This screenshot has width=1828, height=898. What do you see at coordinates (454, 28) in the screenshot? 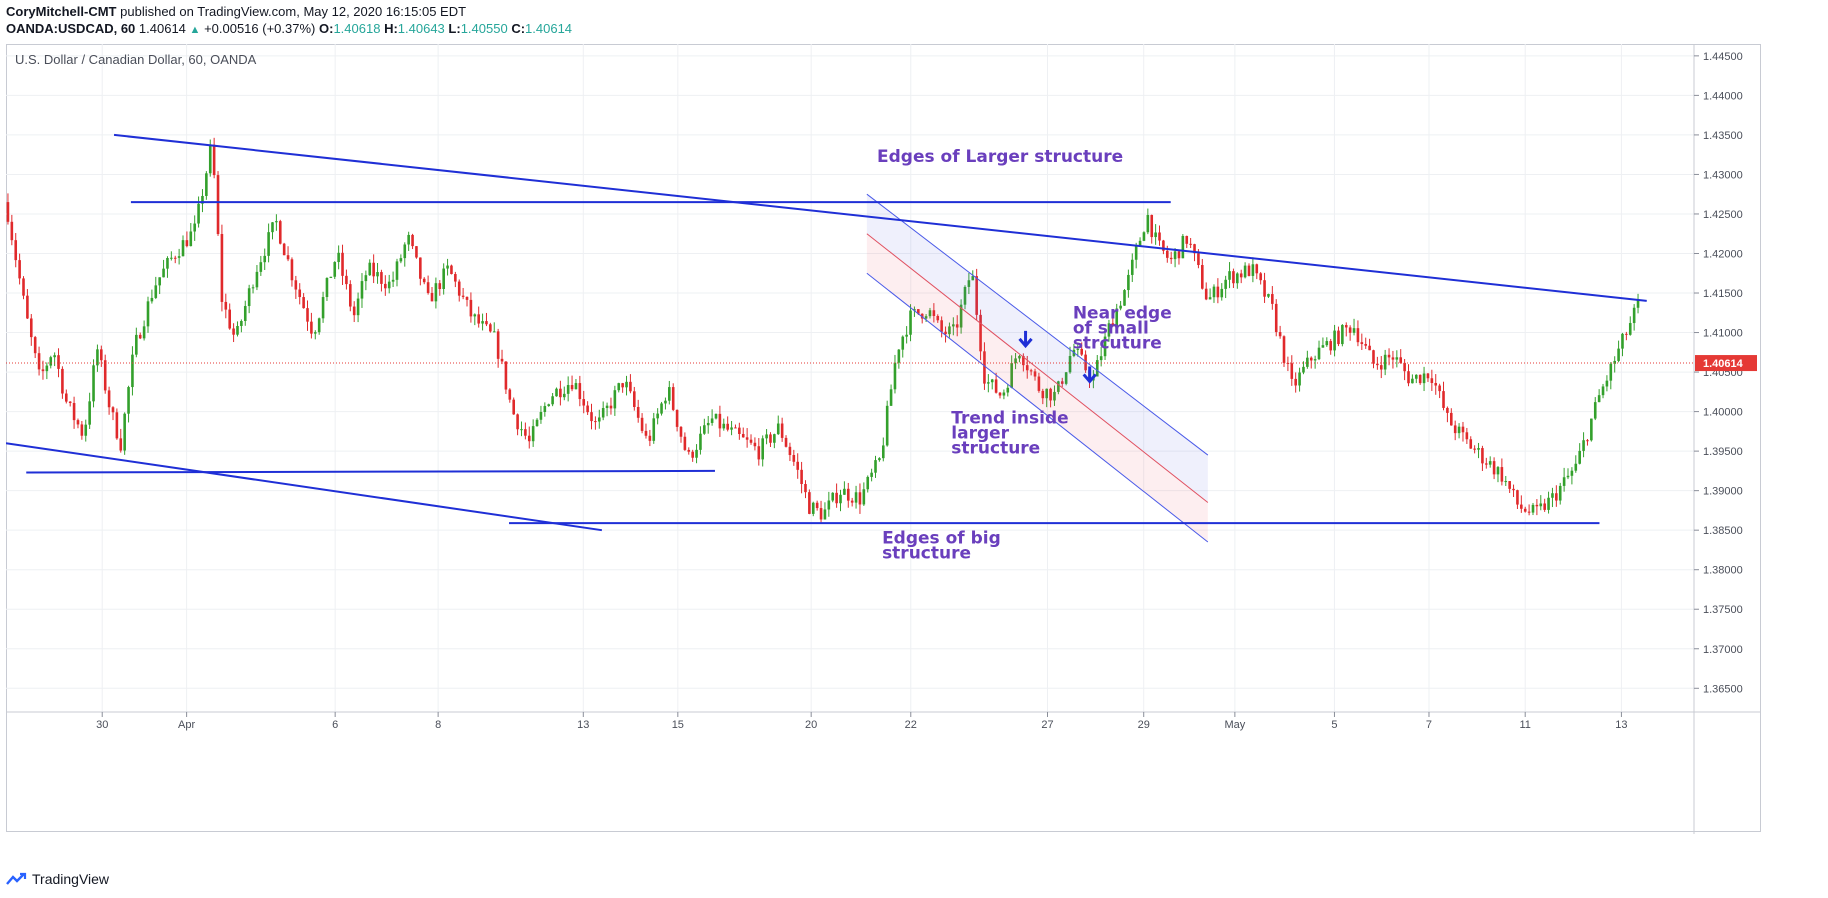
I see `low-label: L:` at bounding box center [454, 28].